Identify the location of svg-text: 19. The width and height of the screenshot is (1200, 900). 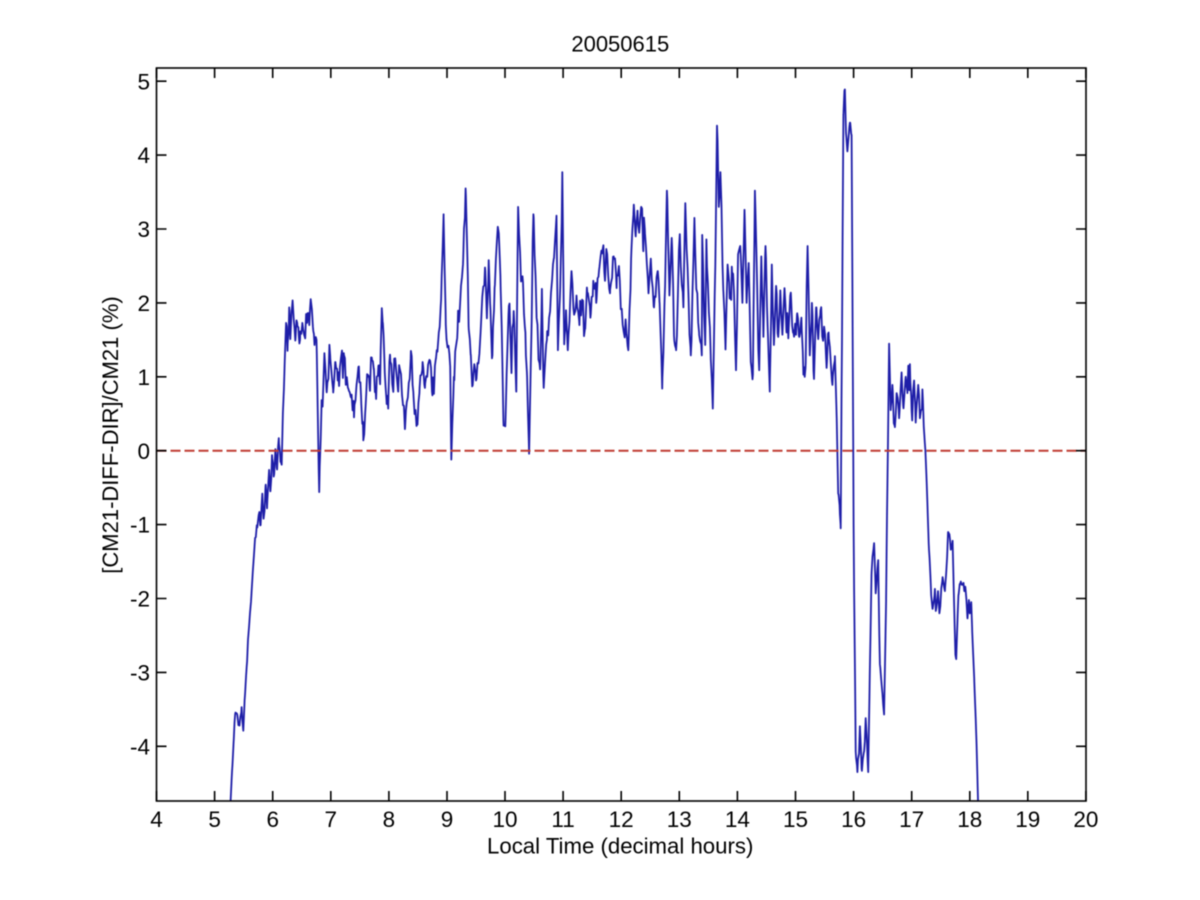
(1027, 819).